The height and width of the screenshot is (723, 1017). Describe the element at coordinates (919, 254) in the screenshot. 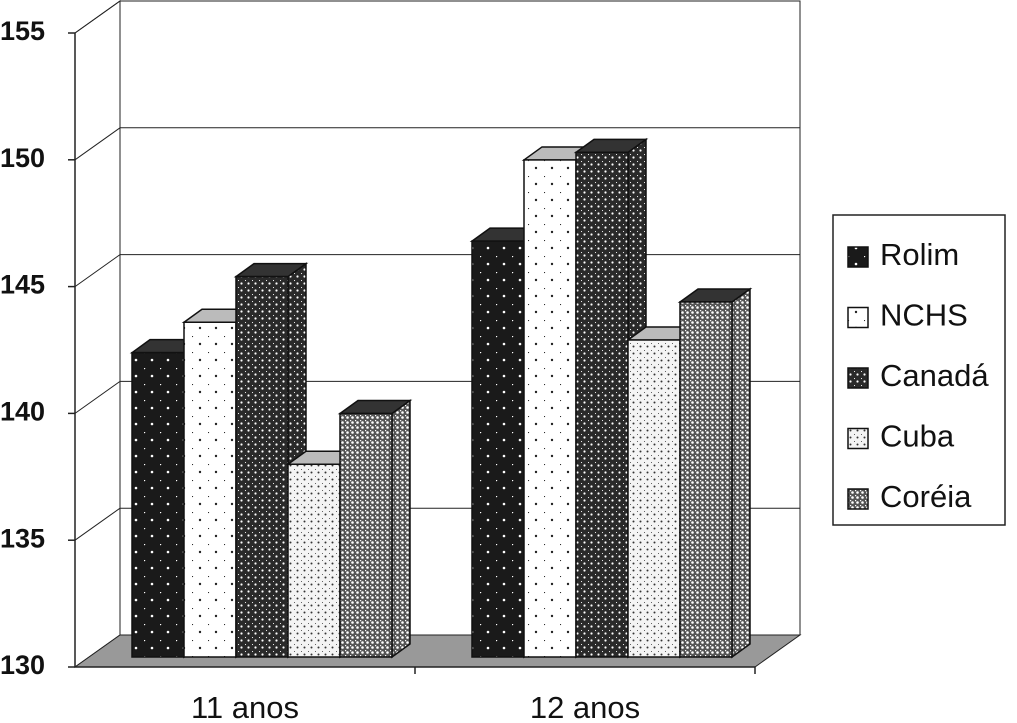

I see `legend-label: Rolim` at that location.